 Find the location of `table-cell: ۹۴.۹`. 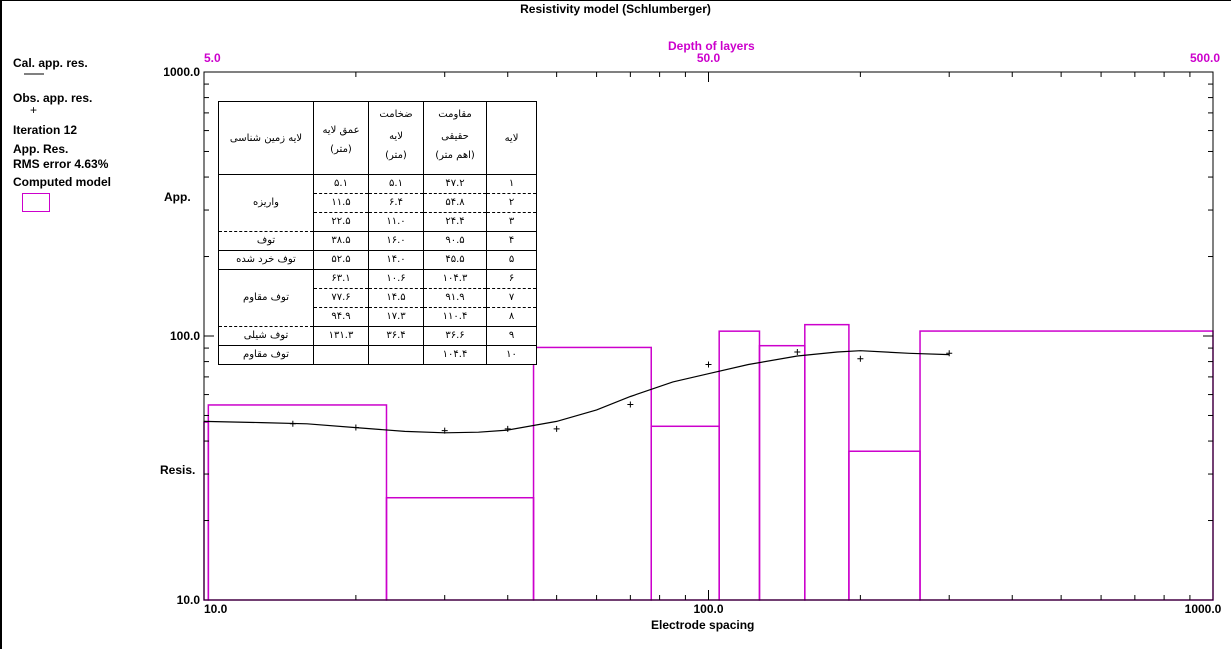

table-cell: ۹۴.۹ is located at coordinates (341, 317).